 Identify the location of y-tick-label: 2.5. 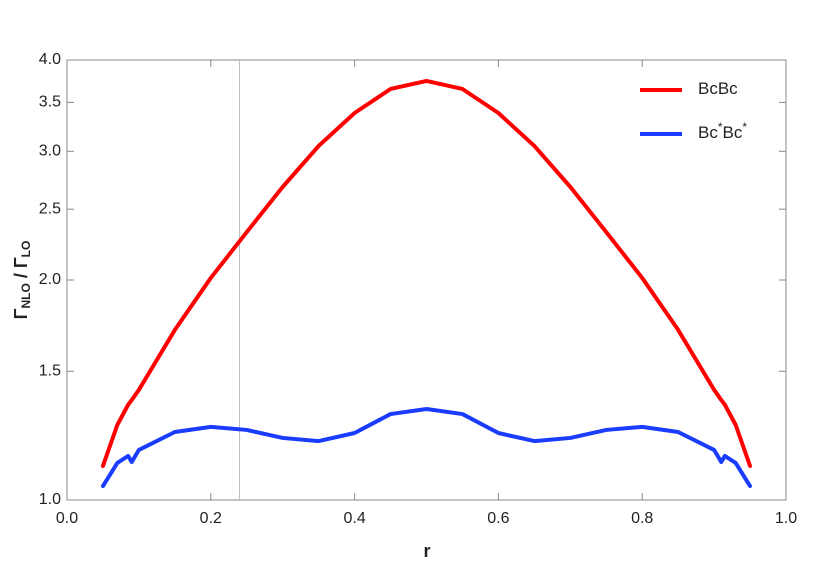
(50, 208).